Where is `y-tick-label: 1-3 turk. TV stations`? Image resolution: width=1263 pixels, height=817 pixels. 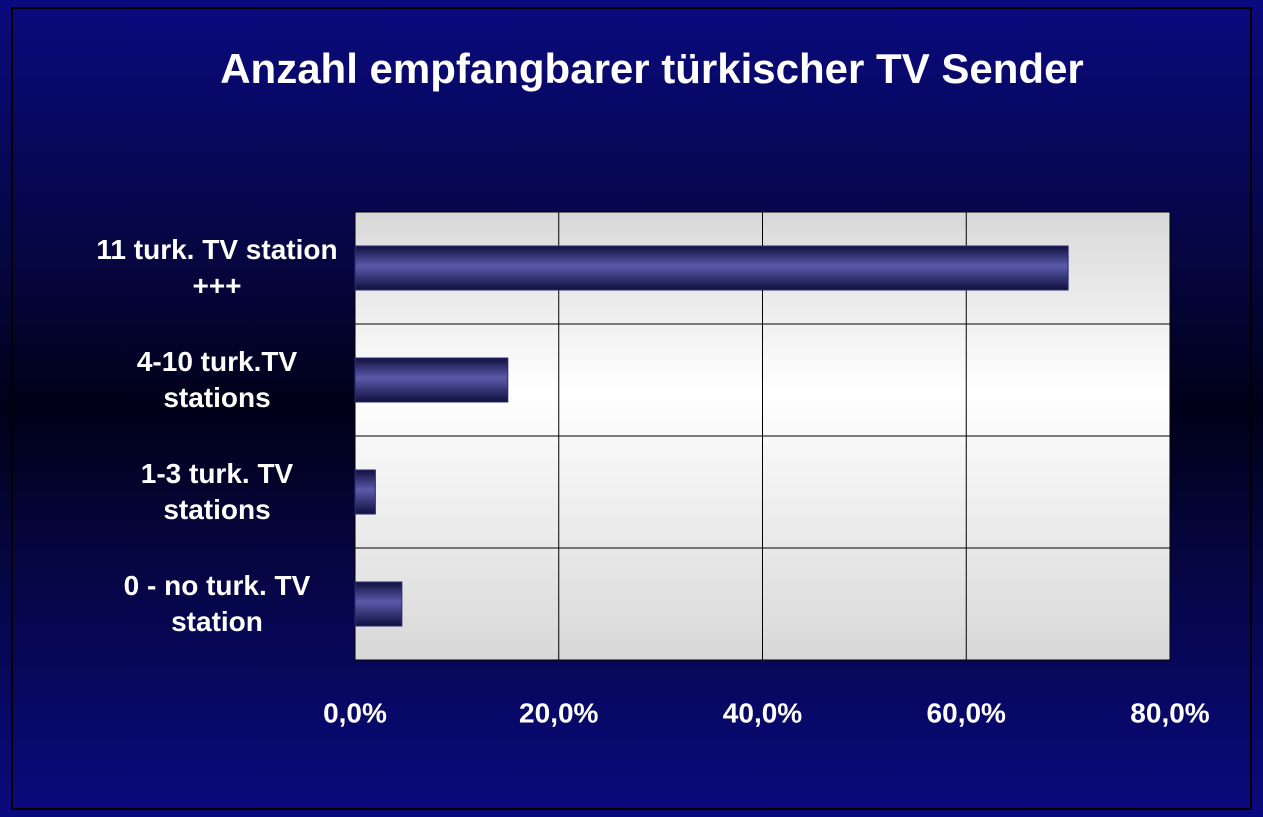
y-tick-label: 1-3 turk. TV stations is located at coordinates (217, 491).